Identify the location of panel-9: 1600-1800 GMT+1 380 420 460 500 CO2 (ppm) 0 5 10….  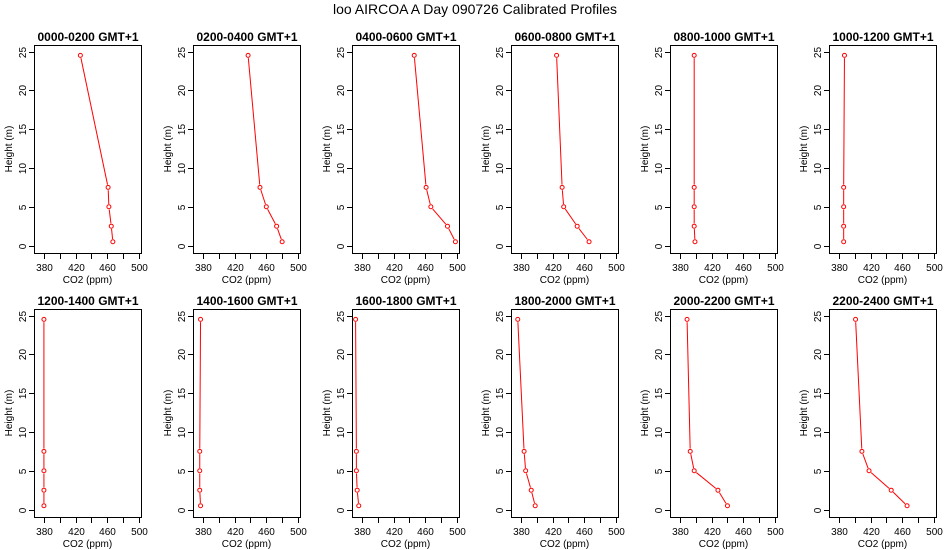
(394, 422).